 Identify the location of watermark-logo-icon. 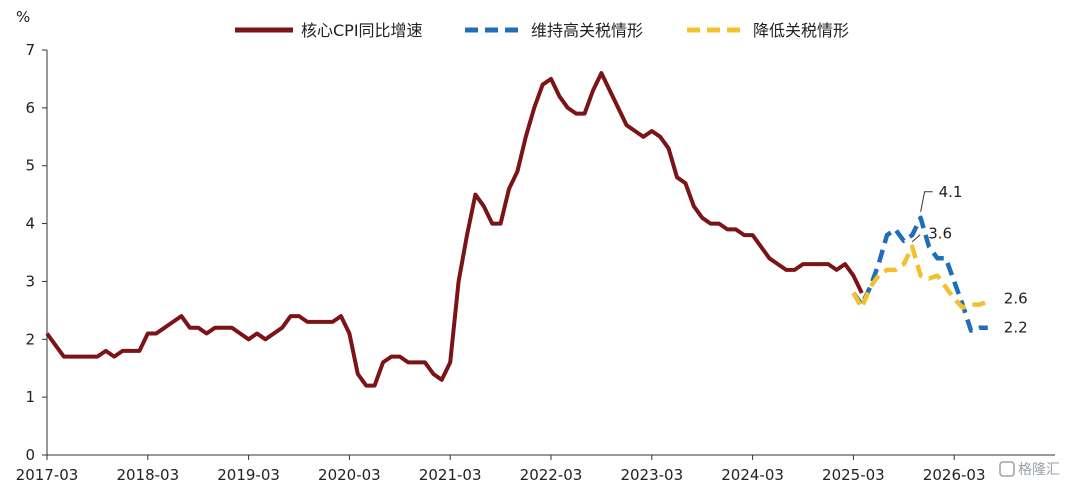
(1007, 469).